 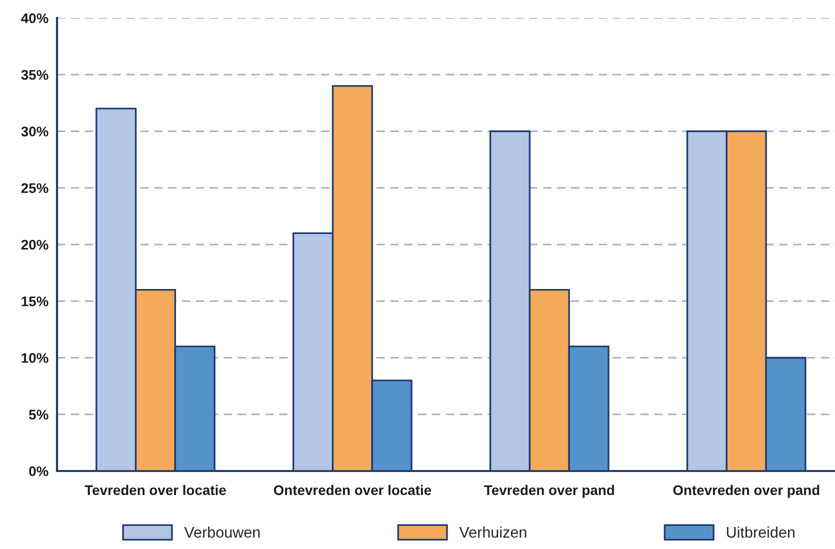 I want to click on y-tick-label: 30%, so click(x=34, y=131).